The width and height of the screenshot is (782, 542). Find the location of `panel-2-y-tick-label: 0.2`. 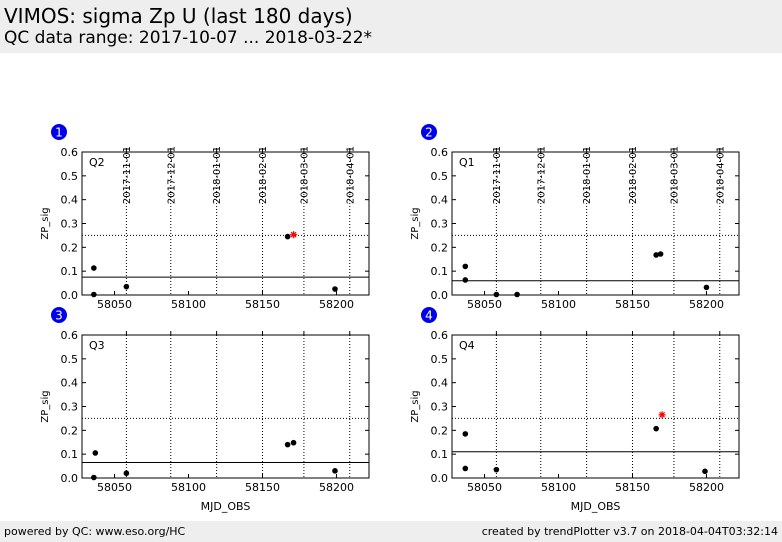

panel-2-y-tick-label: 0.2 is located at coordinates (440, 247).